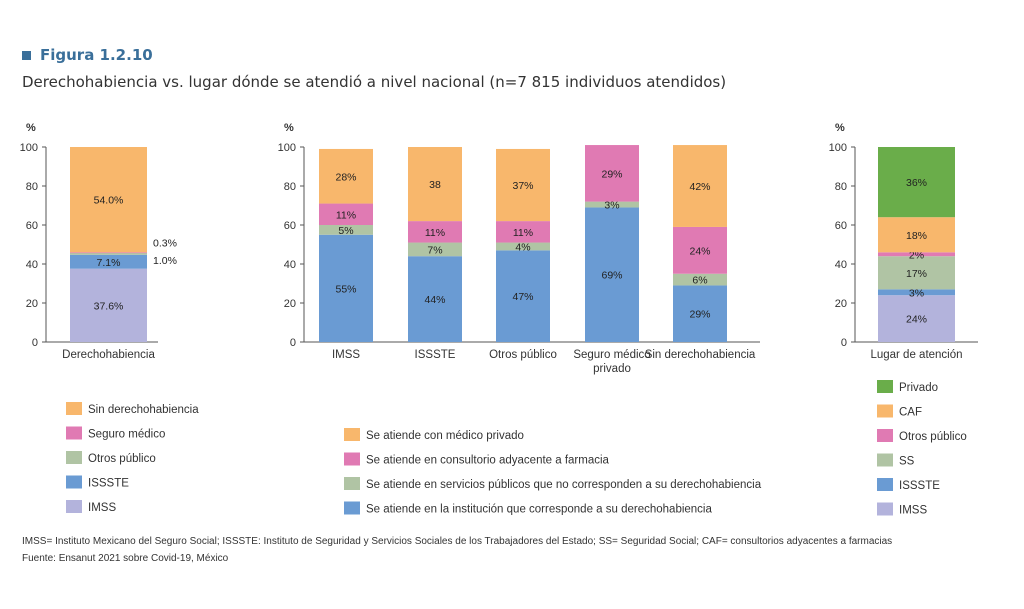 This screenshot has width=1024, height=609. Describe the element at coordinates (933, 437) in the screenshot. I see `lugar-de-atencion-legend-label-2: Otros público` at that location.